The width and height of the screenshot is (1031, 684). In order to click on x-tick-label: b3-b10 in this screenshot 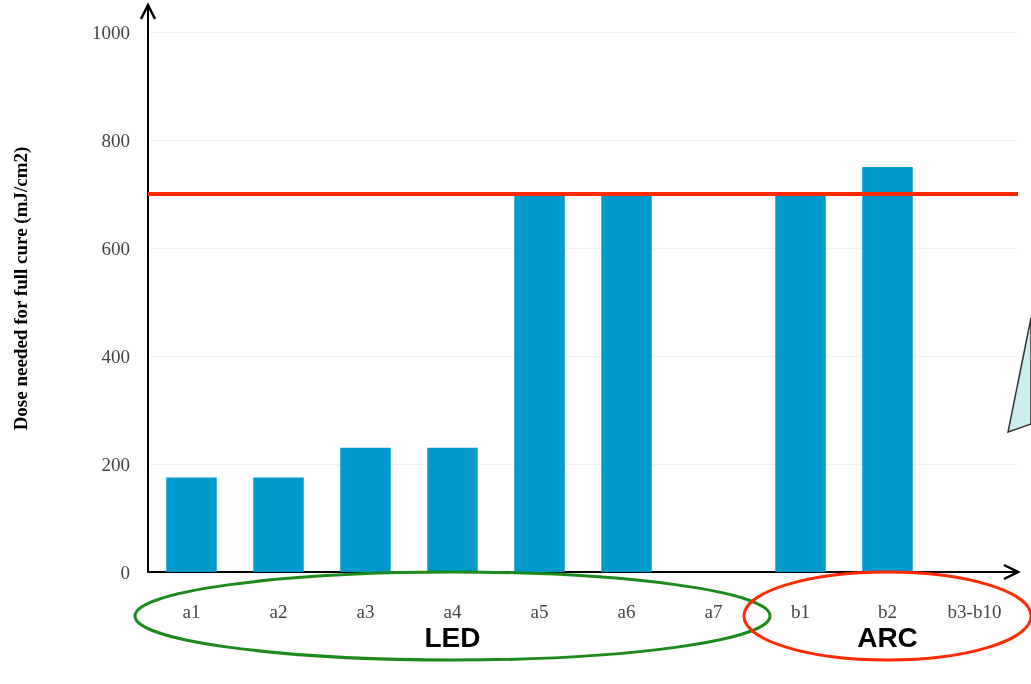, I will do `click(974, 611)`.